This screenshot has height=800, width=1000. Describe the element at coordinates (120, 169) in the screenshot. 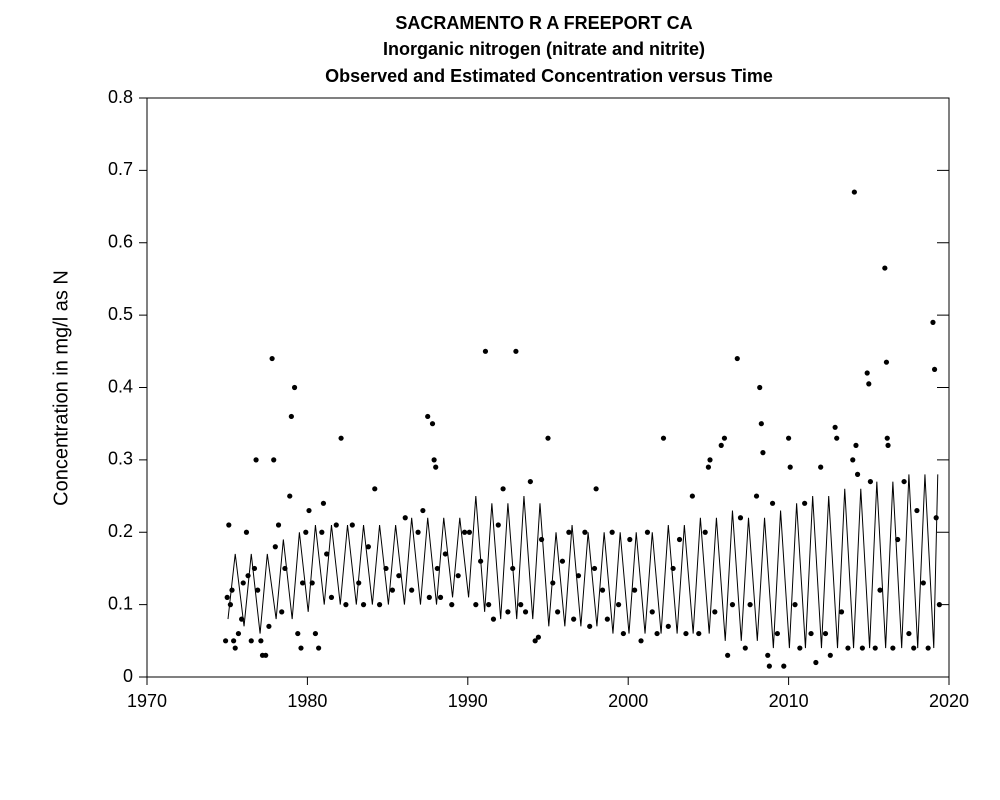

I see `y-tick-label: 0.7` at that location.